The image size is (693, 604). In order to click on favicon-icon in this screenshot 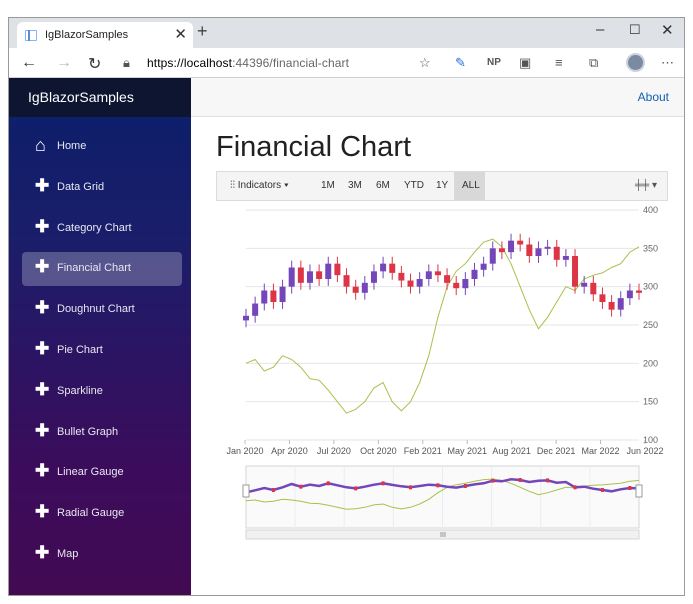, I will do `click(31, 35)`.